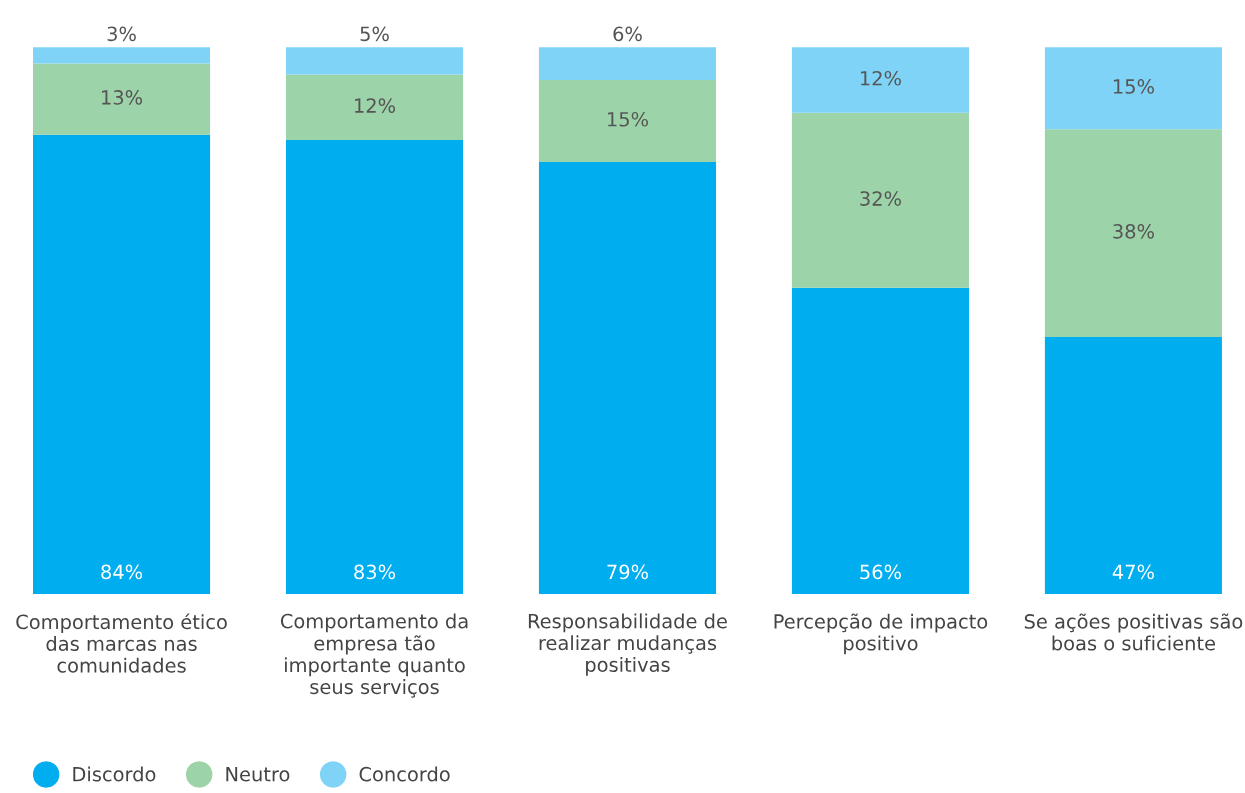  I want to click on data-label: 13%, so click(122, 97).